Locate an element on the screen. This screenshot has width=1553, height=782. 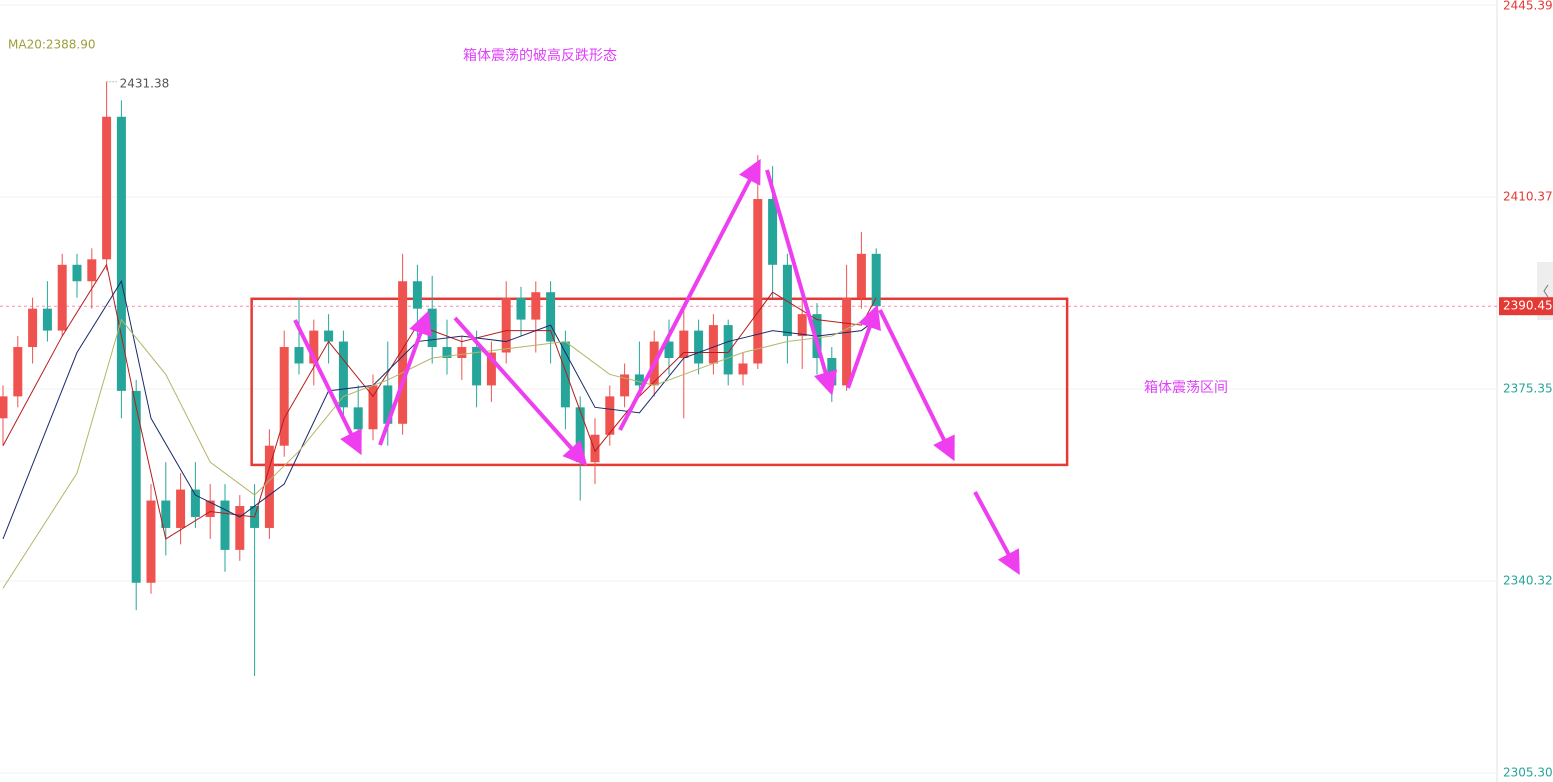
range-box is located at coordinates (659, 382).